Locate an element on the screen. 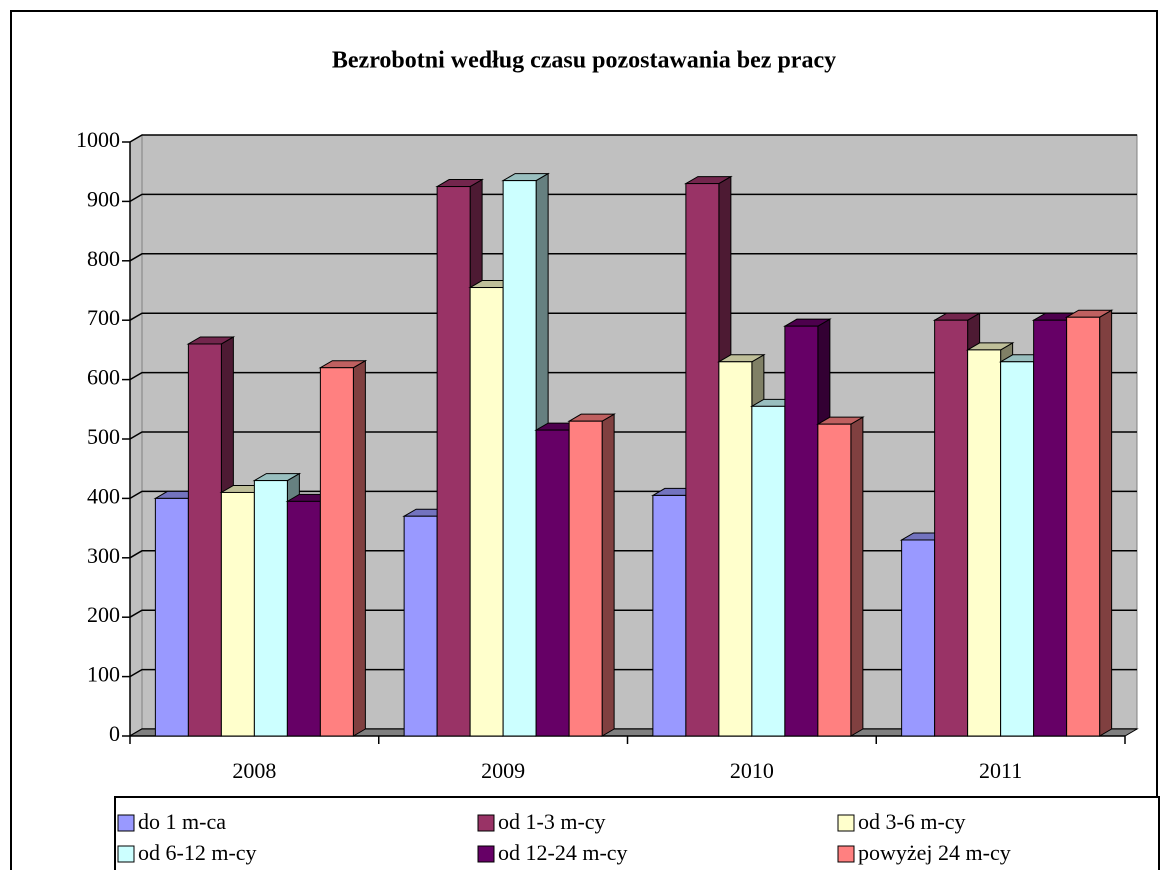 This screenshot has width=1168, height=875. y-tick-label: 800 is located at coordinates (103, 258).